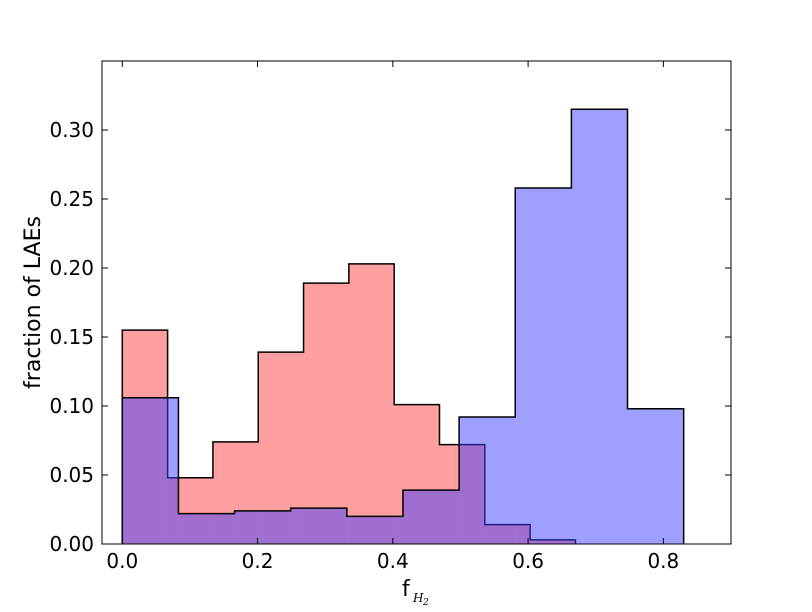 Image resolution: width=812 pixels, height=612 pixels. Describe the element at coordinates (71, 544) in the screenshot. I see `y-tick-label: 0.00` at that location.